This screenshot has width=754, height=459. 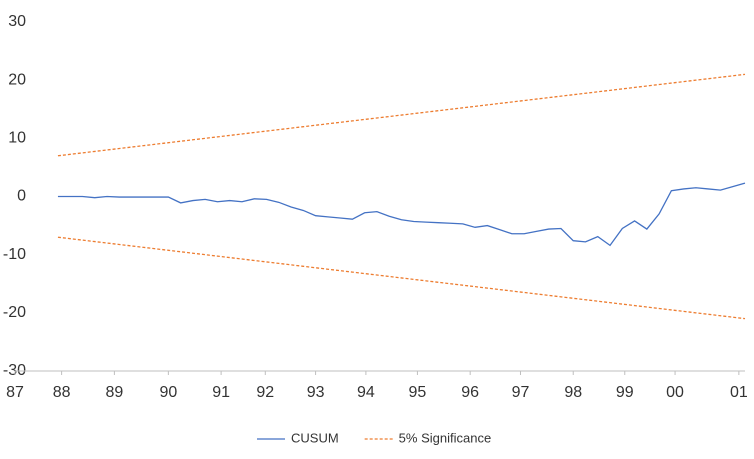 I want to click on x-tick-label: 92, so click(x=265, y=392).